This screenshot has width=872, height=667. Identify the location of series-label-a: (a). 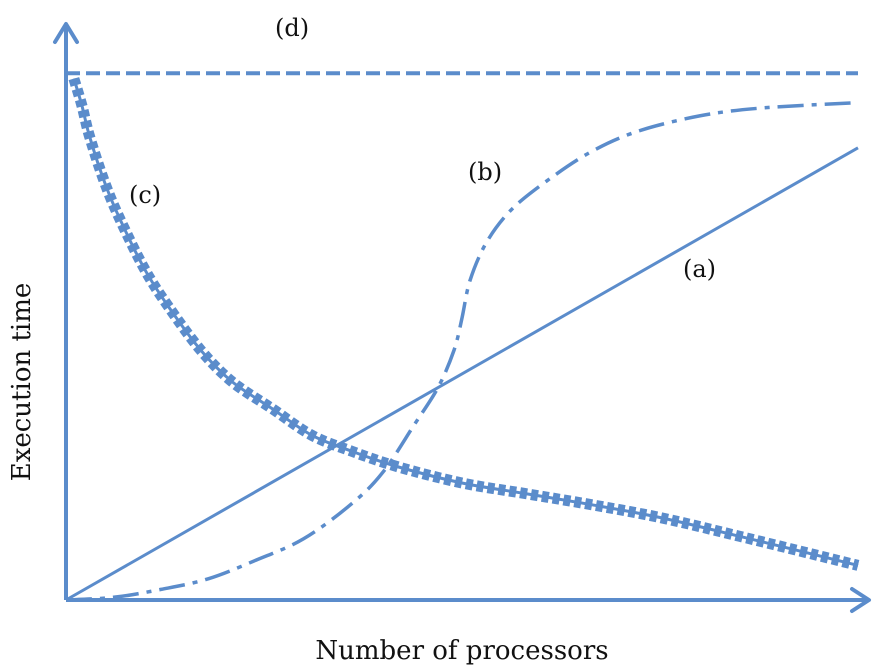
(699, 269).